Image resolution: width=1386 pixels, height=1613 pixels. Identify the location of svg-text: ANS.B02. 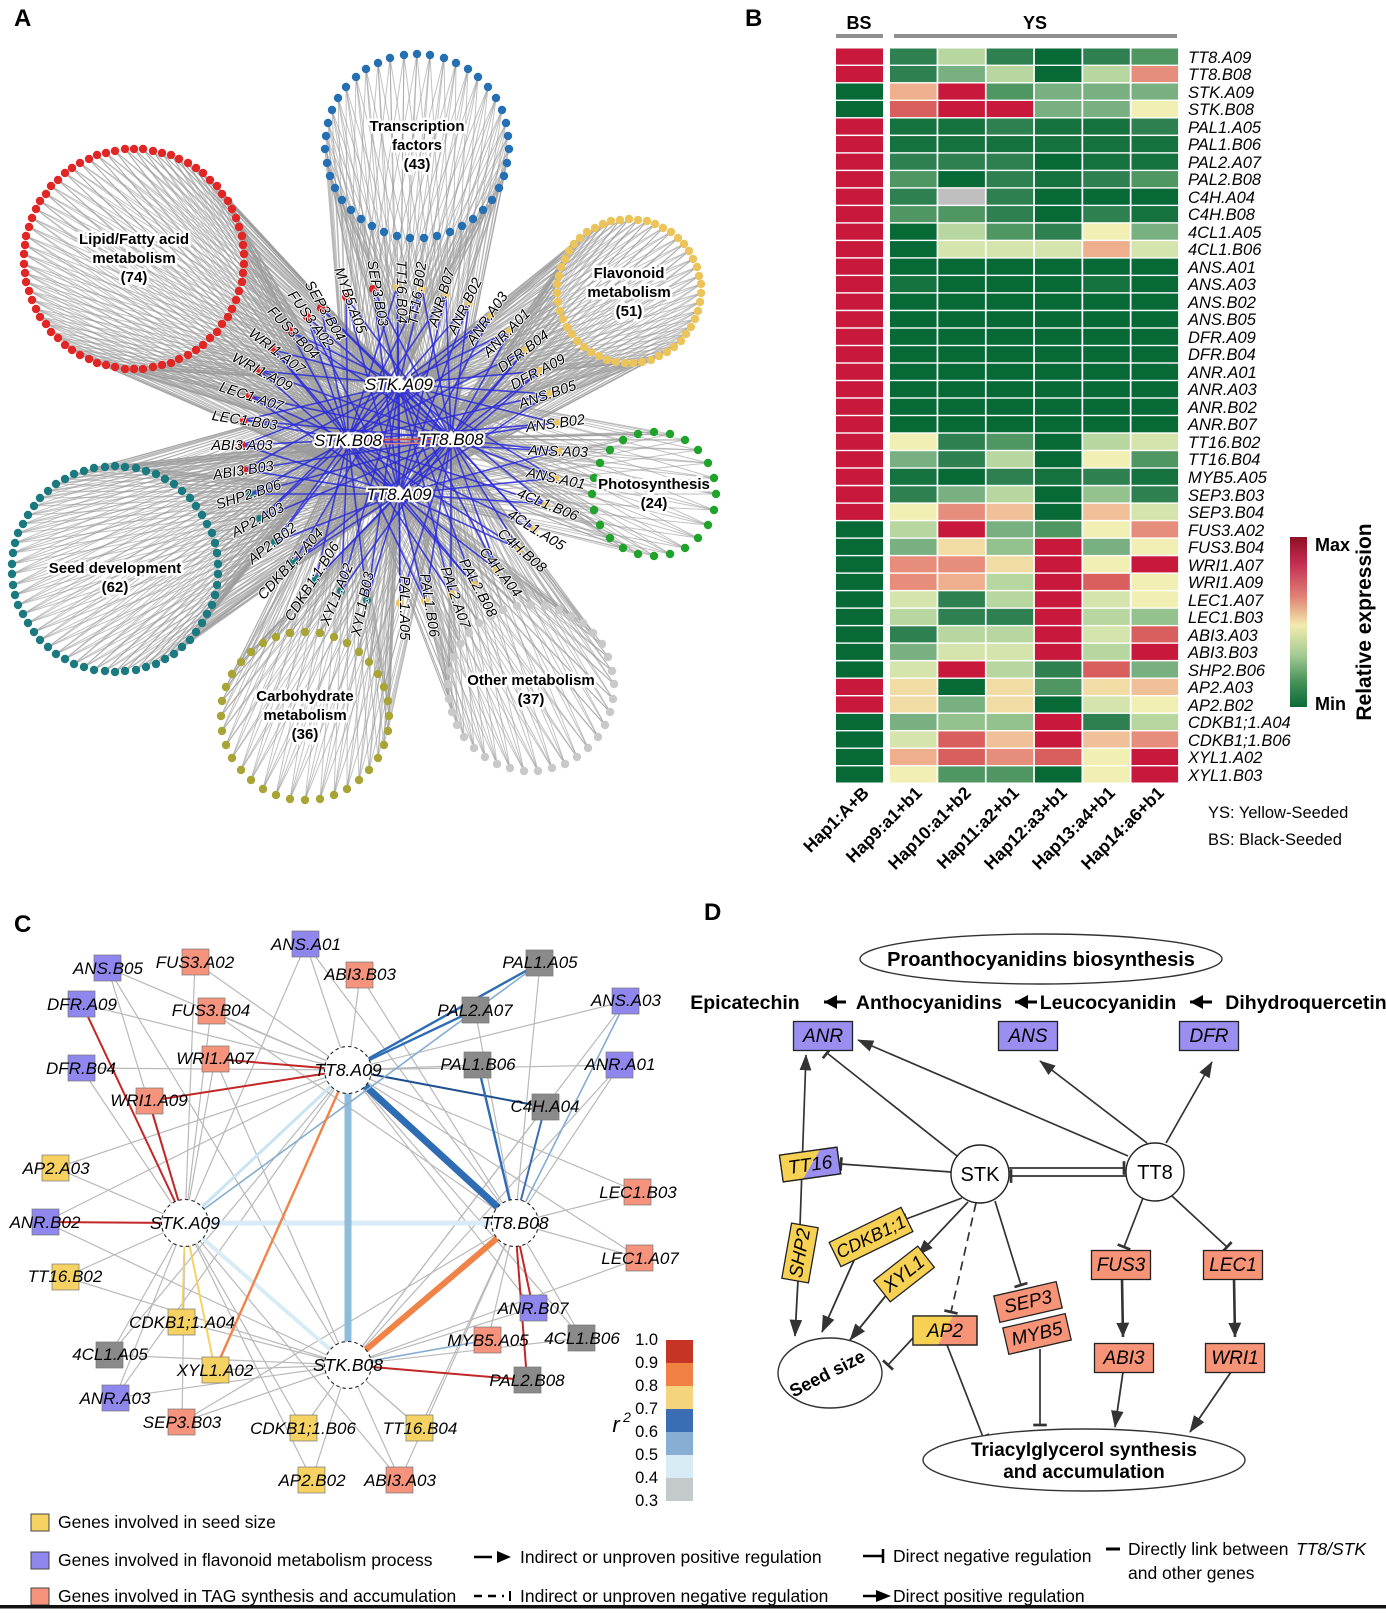
(1221, 303).